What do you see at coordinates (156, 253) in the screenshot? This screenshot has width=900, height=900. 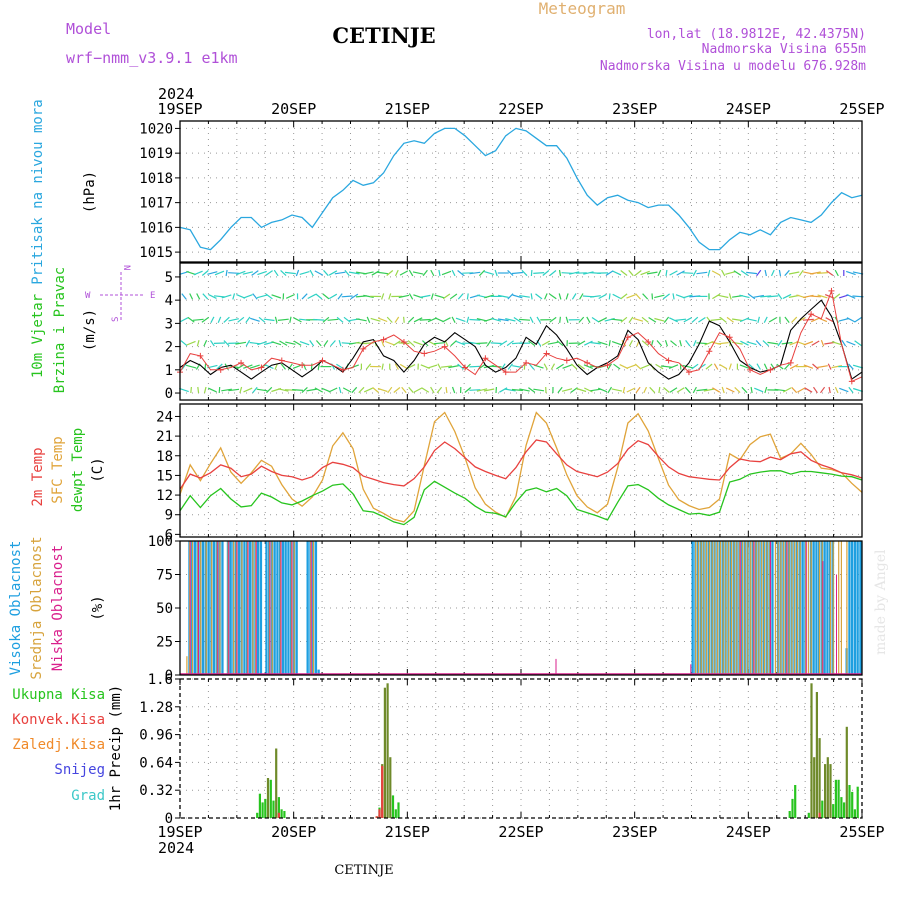 I see `y-tick-label: 1015` at bounding box center [156, 253].